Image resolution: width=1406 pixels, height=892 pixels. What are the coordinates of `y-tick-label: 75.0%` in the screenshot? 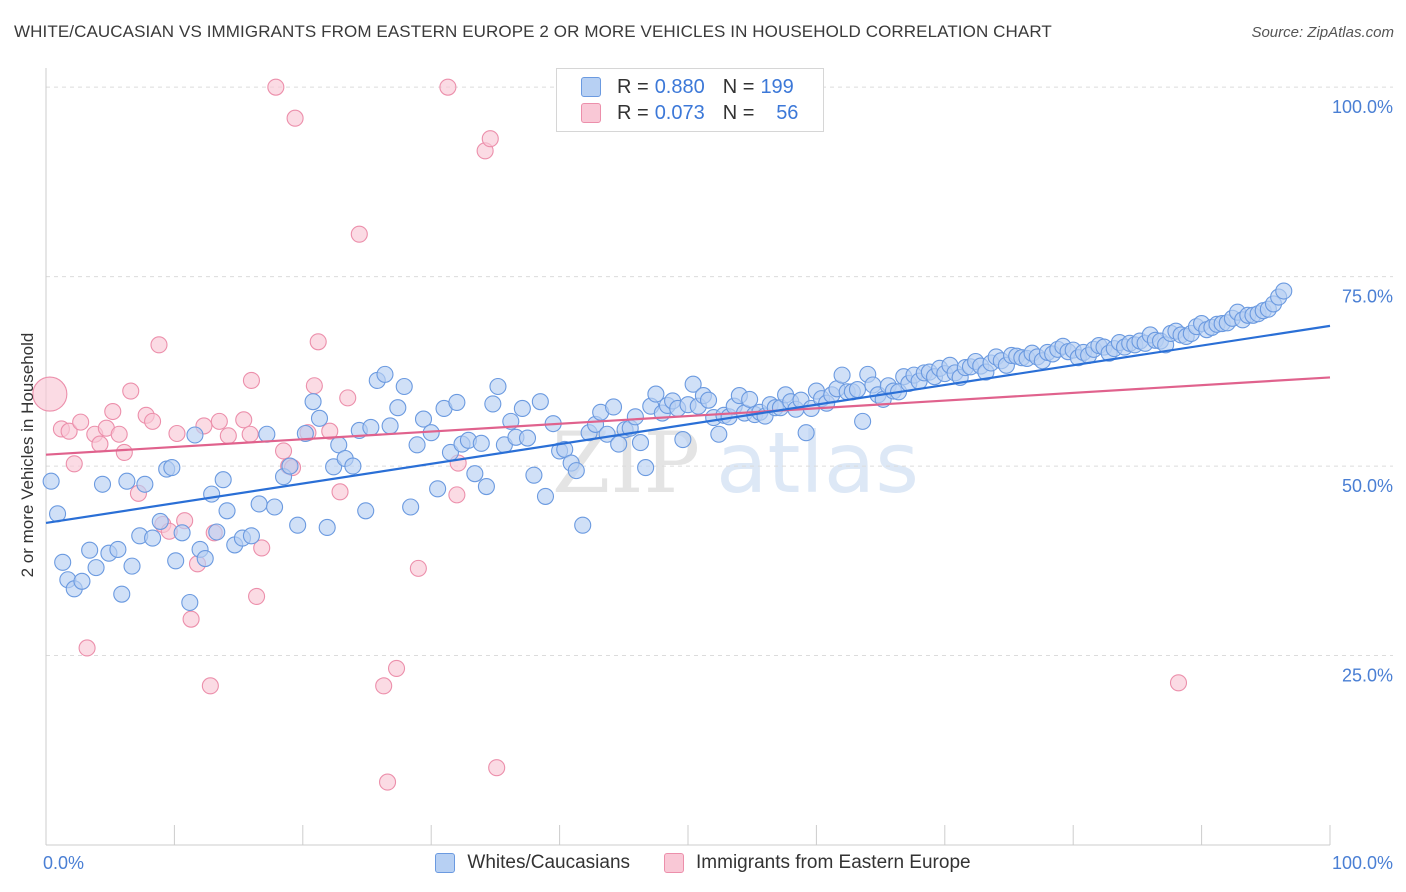 It's located at (1367, 297).